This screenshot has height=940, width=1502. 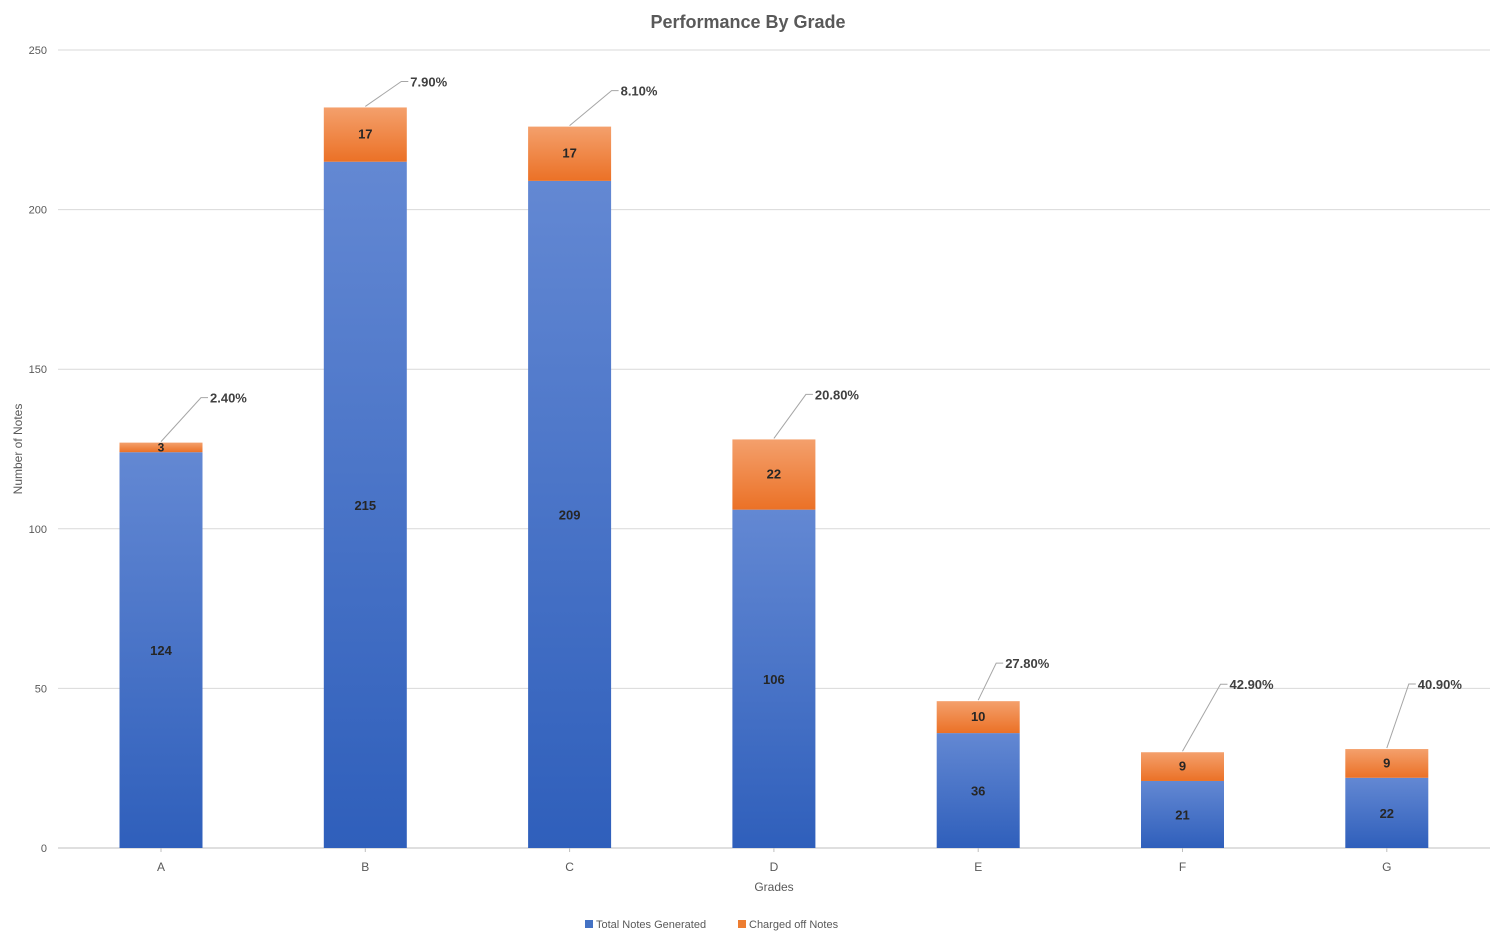 What do you see at coordinates (1027, 663) in the screenshot?
I see `charge-off-rate-label-e: 27.80%` at bounding box center [1027, 663].